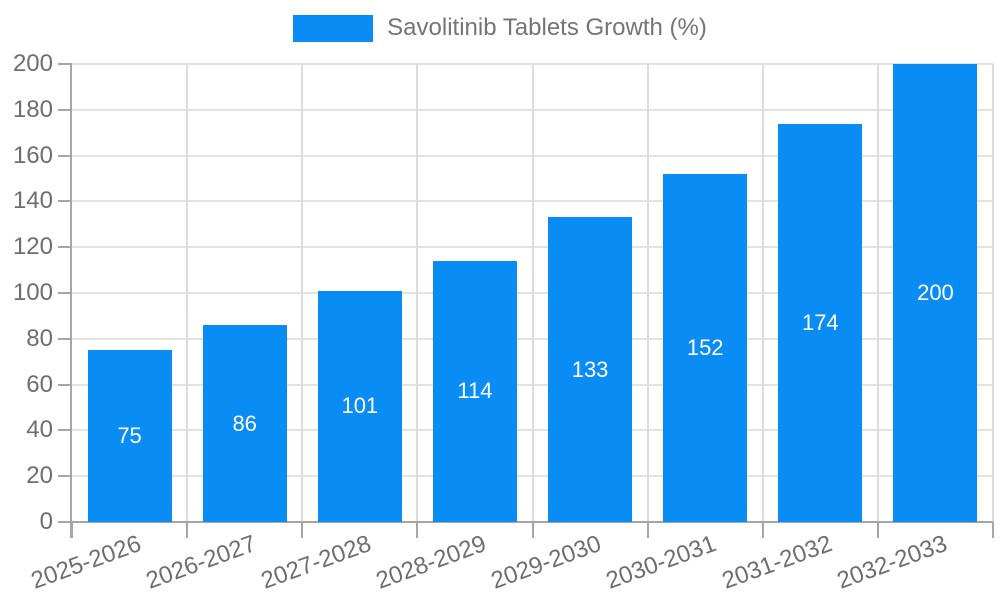 The height and width of the screenshot is (600, 1000). Describe the element at coordinates (547, 27) in the screenshot. I see `legend-label: Savolitinib Tablets Growth (%)` at that location.